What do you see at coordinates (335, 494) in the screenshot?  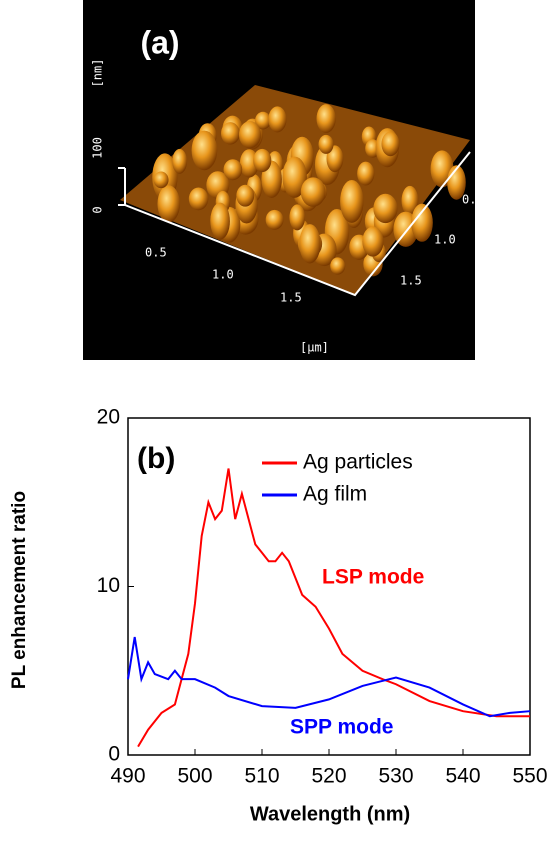 I see `legend-label: Ag film` at bounding box center [335, 494].